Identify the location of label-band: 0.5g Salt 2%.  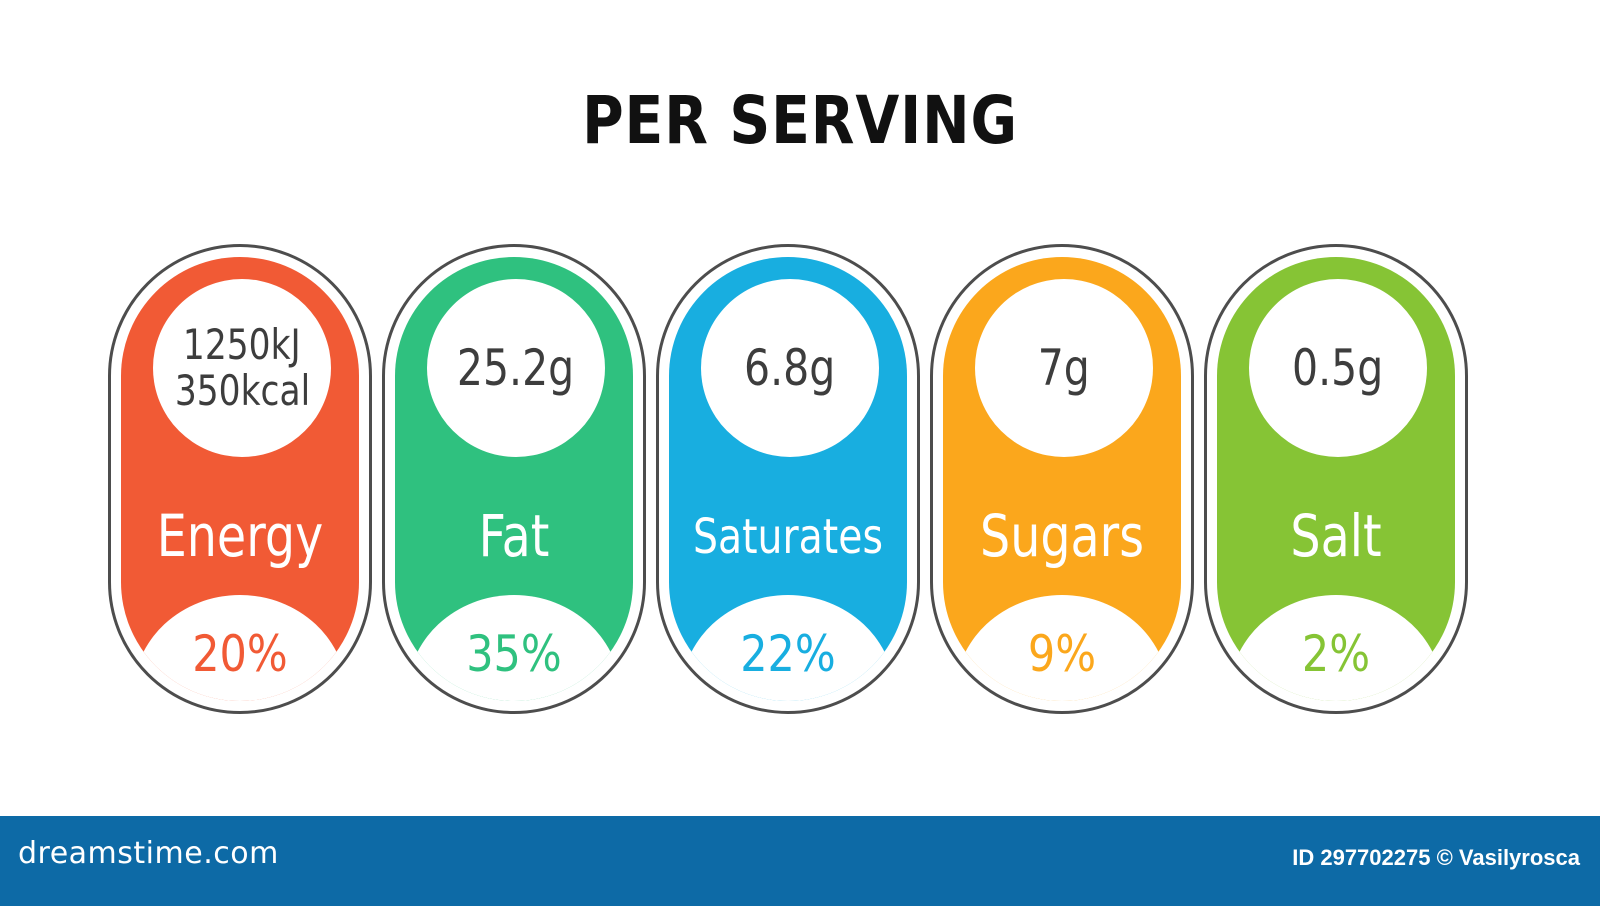
(1336, 479).